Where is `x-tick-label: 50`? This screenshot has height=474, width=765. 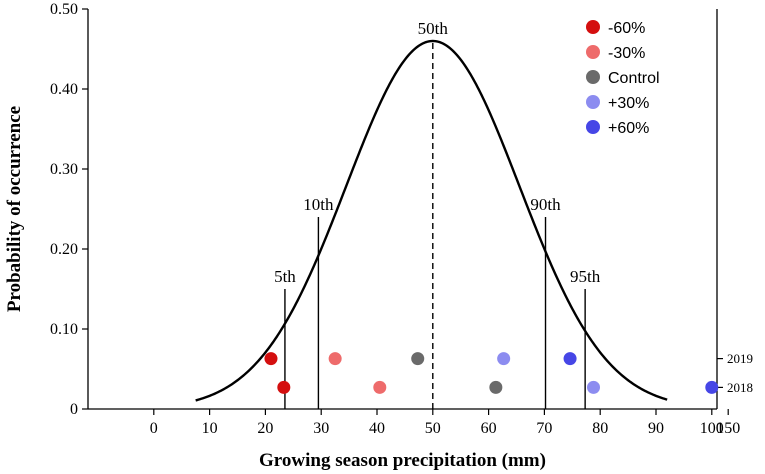 x-tick-label: 50 is located at coordinates (433, 428).